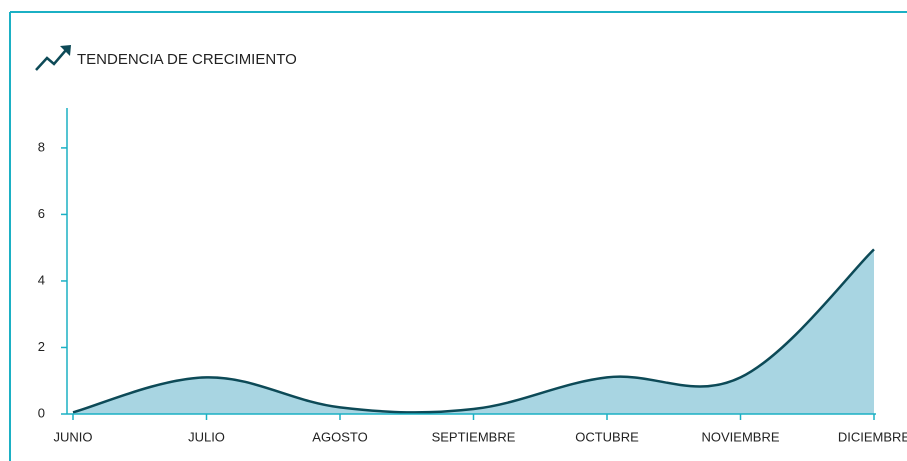 The height and width of the screenshot is (461, 907). What do you see at coordinates (41, 412) in the screenshot?
I see `y-tick-label: 0` at bounding box center [41, 412].